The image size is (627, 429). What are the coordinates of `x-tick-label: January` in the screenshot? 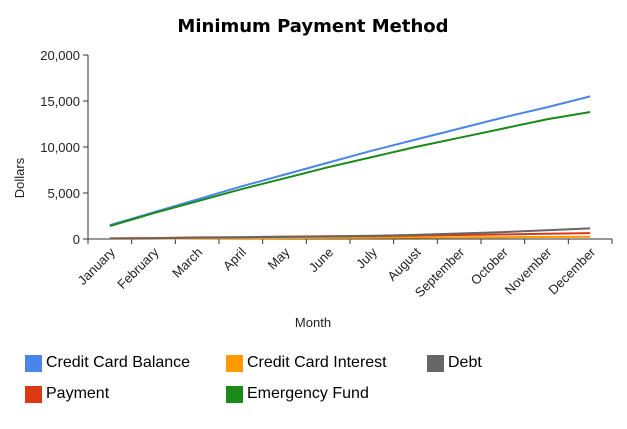 It's located at (97, 266).